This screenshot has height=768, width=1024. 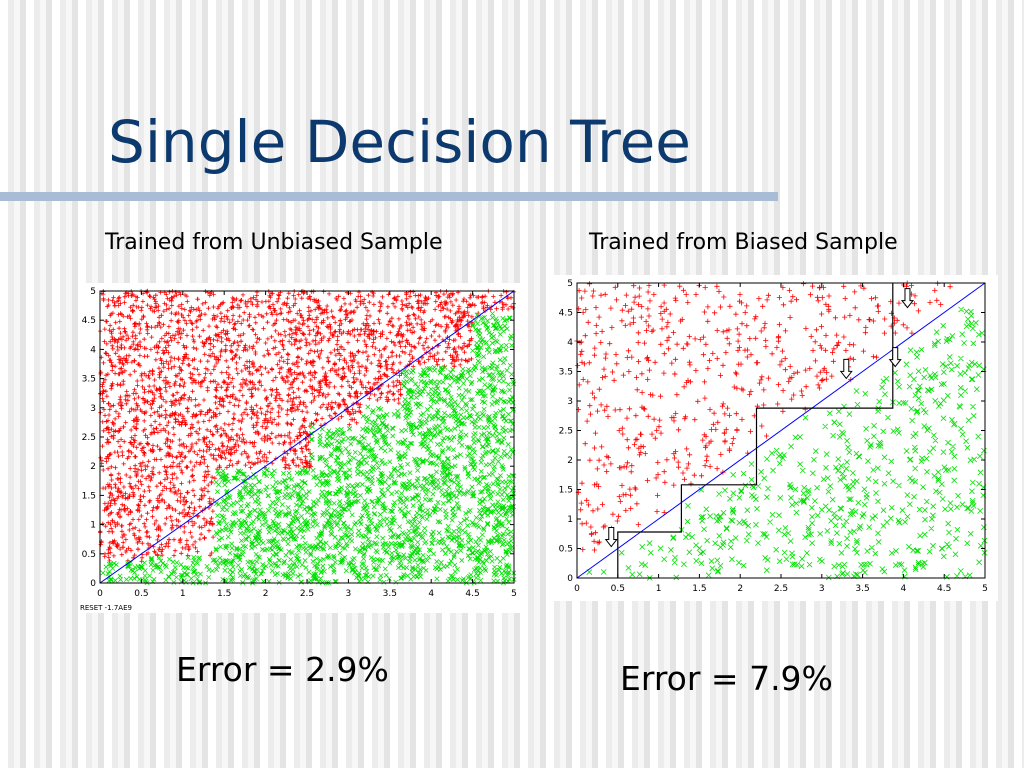 I want to click on right-error-label: Error = 7.9%, so click(x=726, y=678).